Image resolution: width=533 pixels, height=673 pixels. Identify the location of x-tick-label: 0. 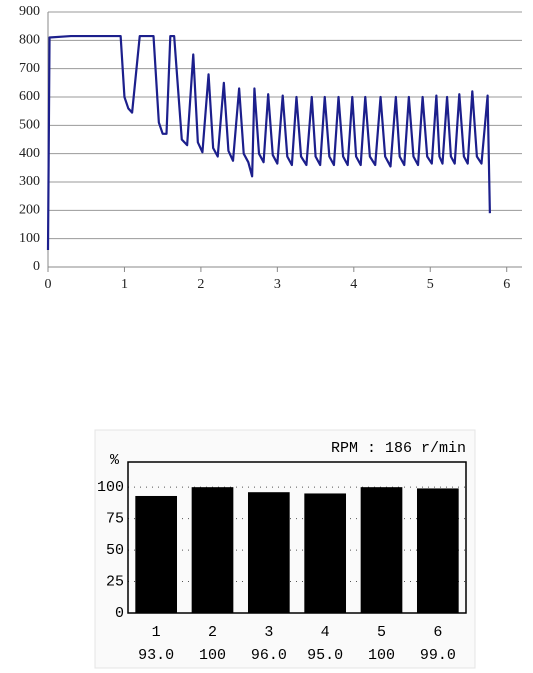
(48, 284).